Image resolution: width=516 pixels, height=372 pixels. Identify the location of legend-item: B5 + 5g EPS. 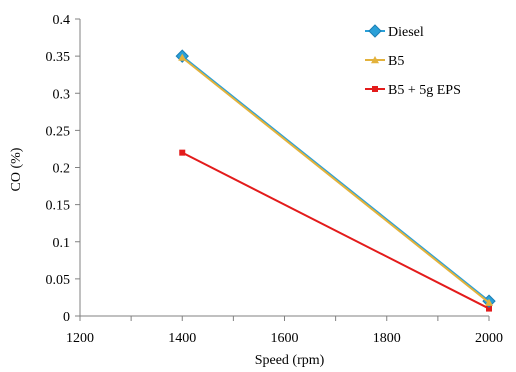
(413, 90).